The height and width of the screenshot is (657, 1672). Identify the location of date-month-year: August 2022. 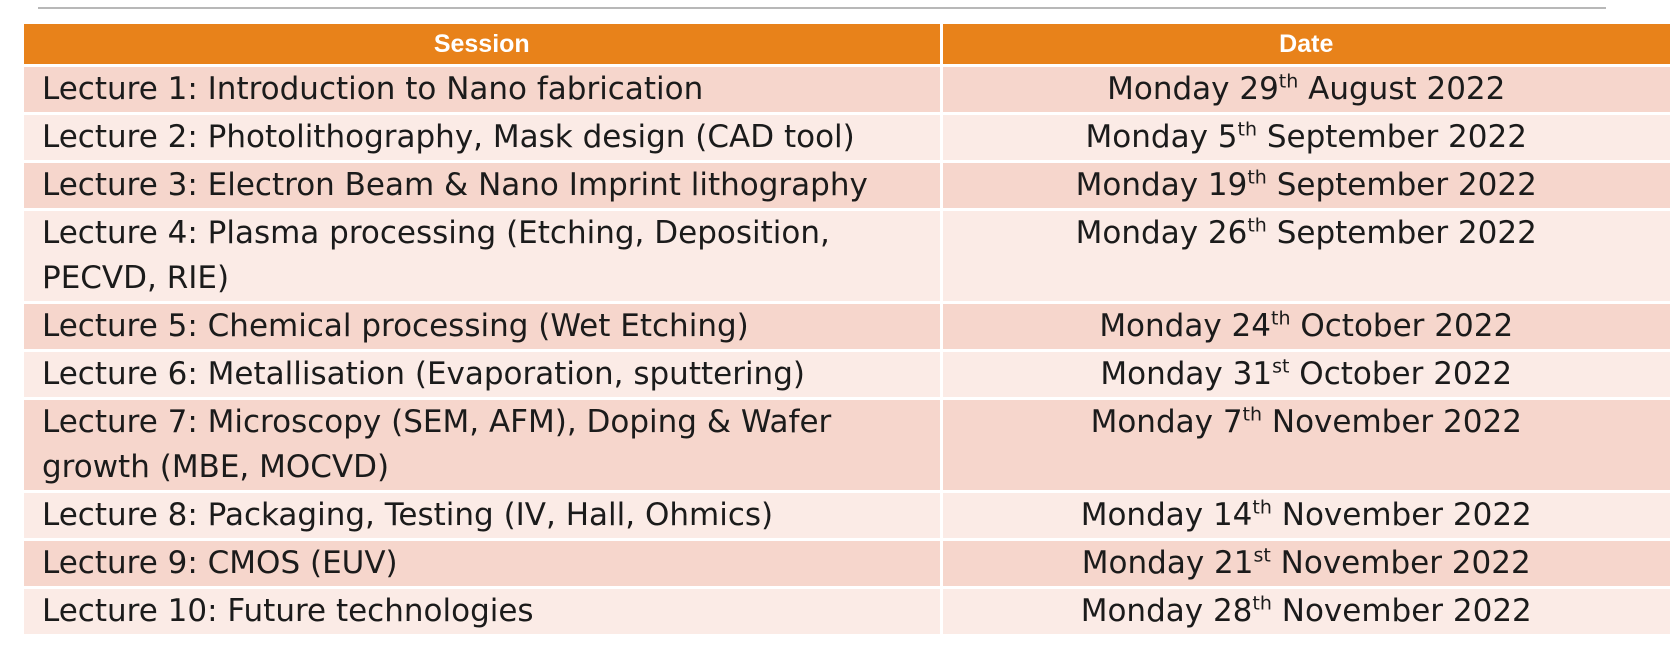
(1402, 89).